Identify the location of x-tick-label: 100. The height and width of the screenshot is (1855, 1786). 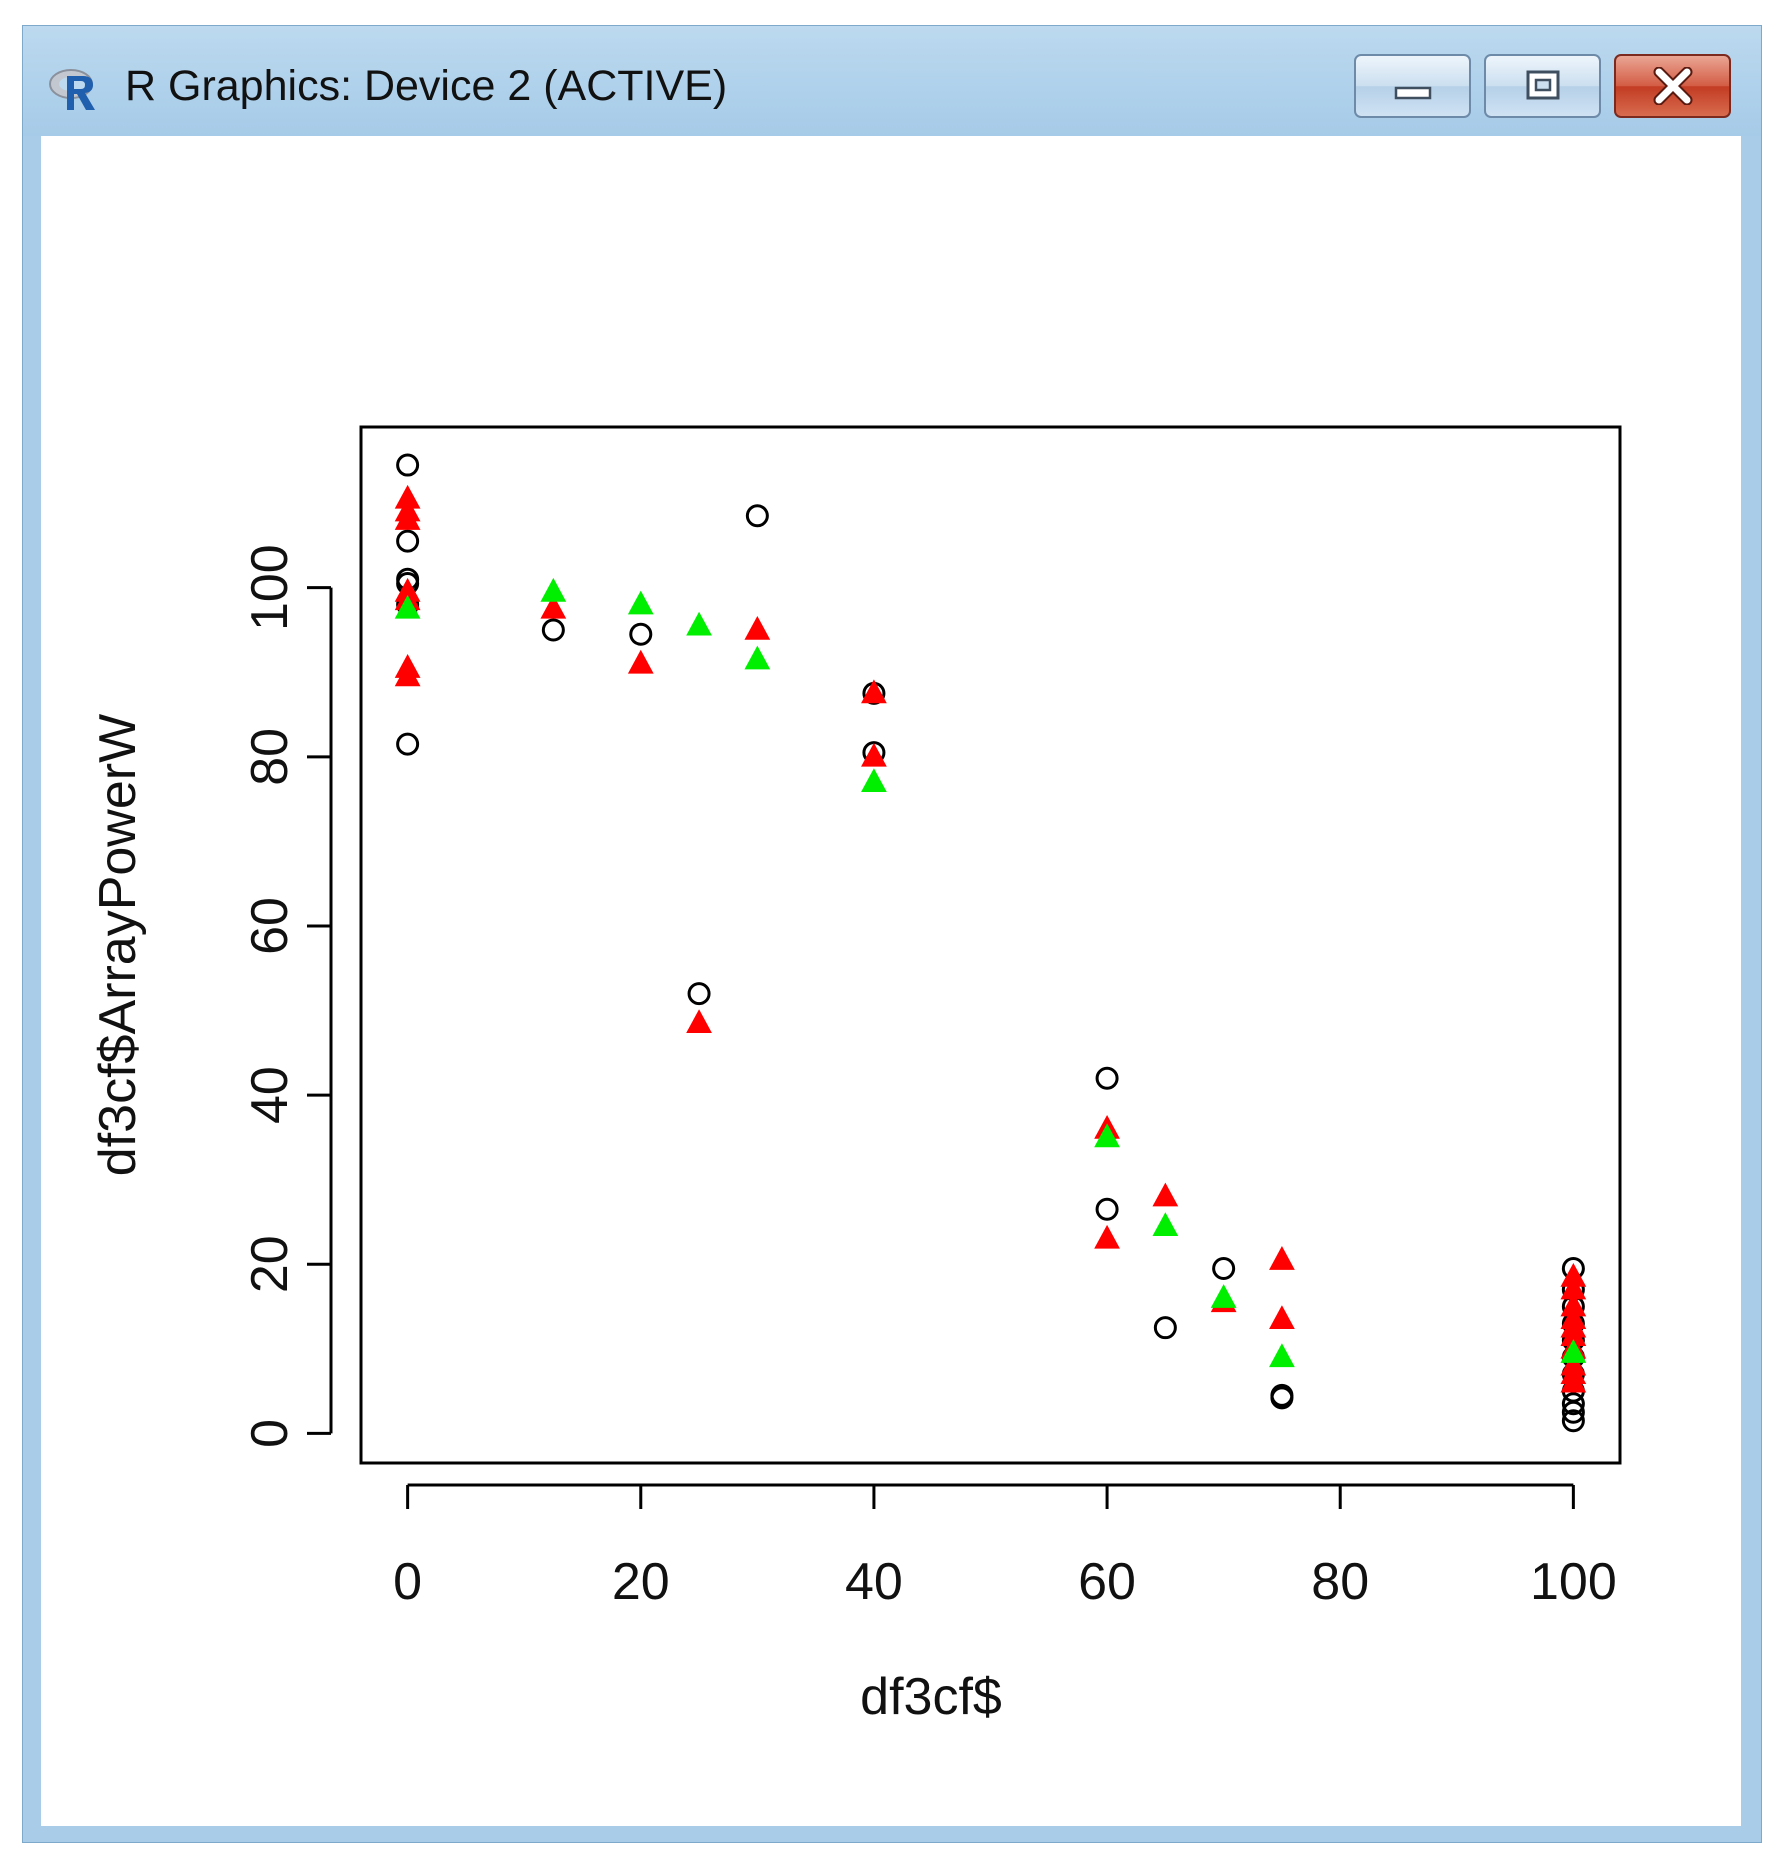
(1573, 1582).